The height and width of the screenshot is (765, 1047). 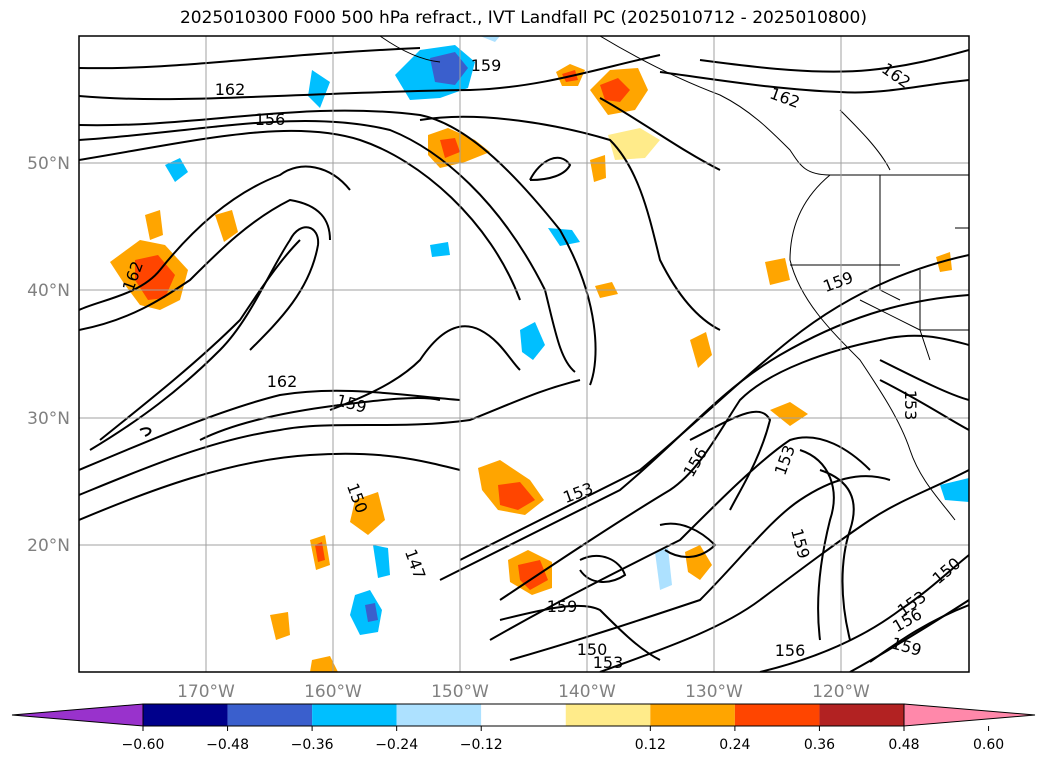 I want to click on latitude-axis: 50°N 40°N 30°N 20°N, so click(x=48, y=355).